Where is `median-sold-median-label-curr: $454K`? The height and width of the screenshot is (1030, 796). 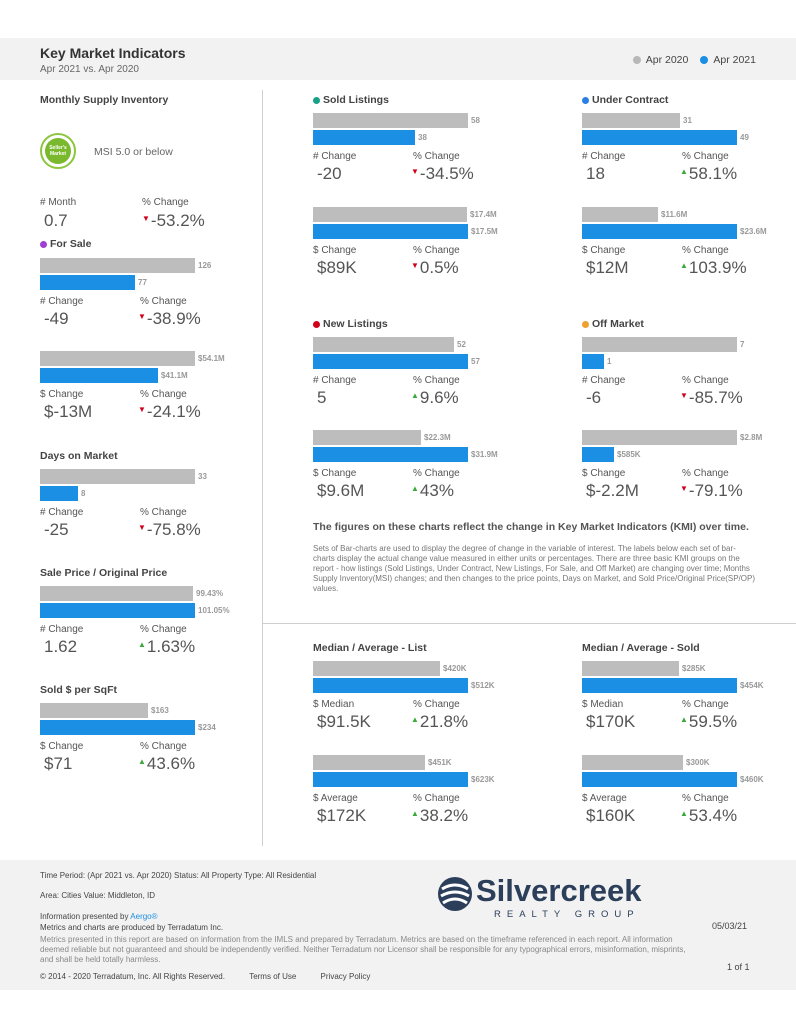
median-sold-median-label-curr: $454K is located at coordinates (752, 685).